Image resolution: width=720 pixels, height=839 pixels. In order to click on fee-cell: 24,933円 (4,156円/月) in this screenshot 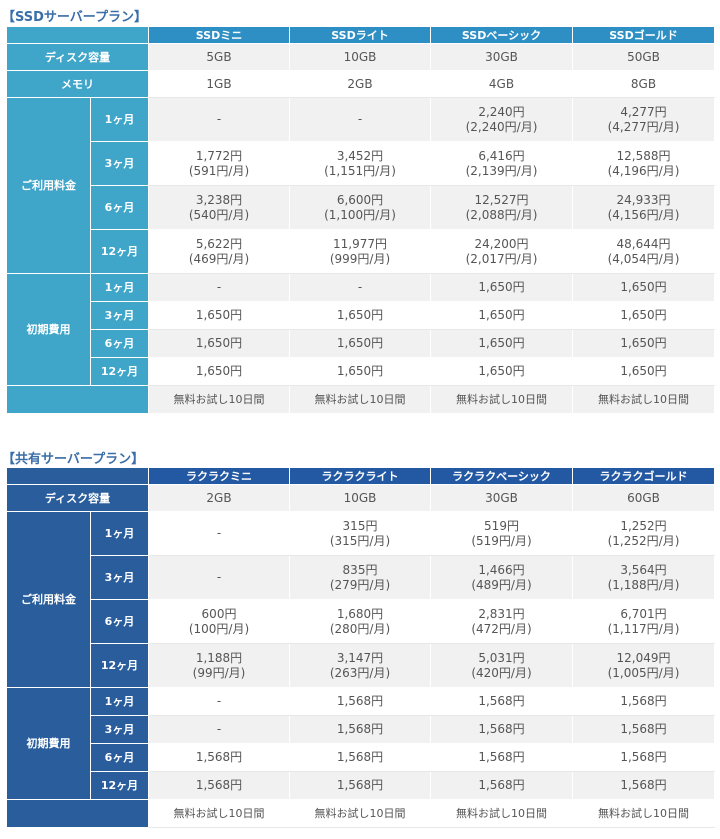, I will do `click(643, 207)`.